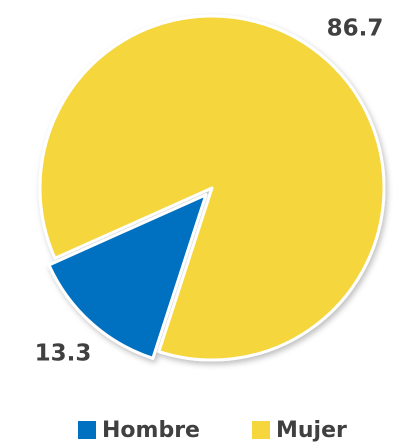  Describe the element at coordinates (63, 353) in the screenshot. I see `data-label: 13.3` at that location.